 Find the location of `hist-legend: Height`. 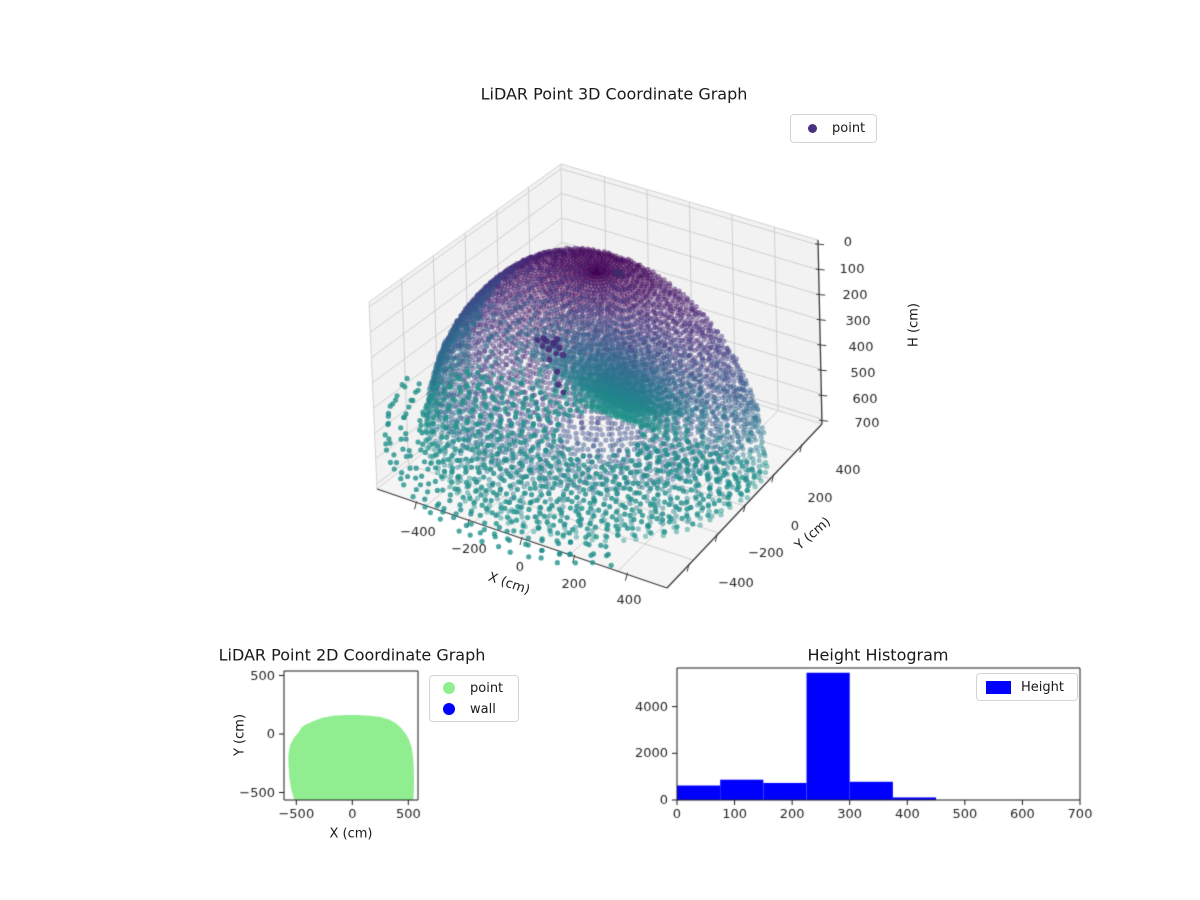

hist-legend: Height is located at coordinates (1027, 687).